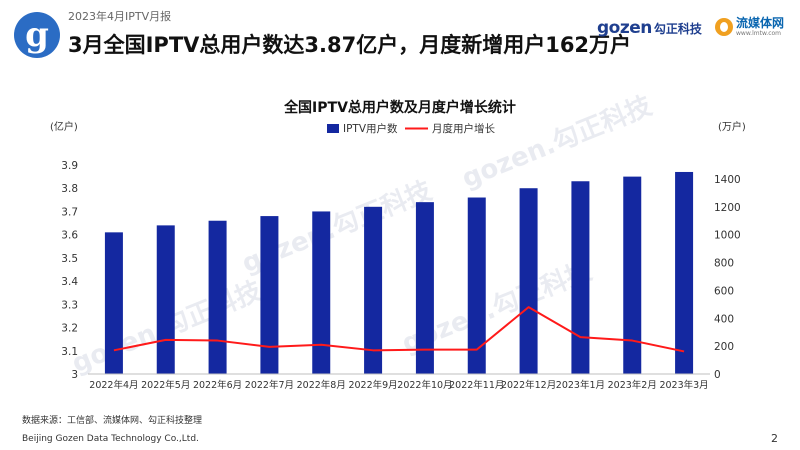  Describe the element at coordinates (717, 375) in the screenshot. I see `y-right-tick-label: 0` at that location.